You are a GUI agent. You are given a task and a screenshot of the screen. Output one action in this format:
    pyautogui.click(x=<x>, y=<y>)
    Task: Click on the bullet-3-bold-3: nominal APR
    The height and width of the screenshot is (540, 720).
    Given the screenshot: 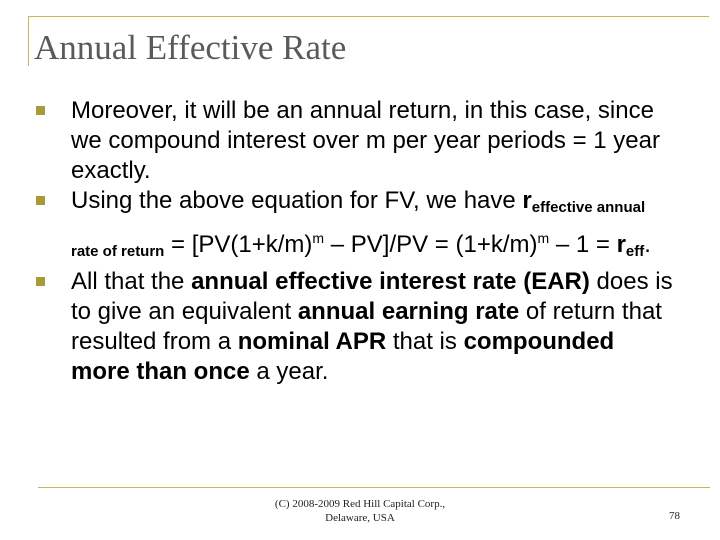 What is the action you would take?
    pyautogui.click(x=312, y=341)
    